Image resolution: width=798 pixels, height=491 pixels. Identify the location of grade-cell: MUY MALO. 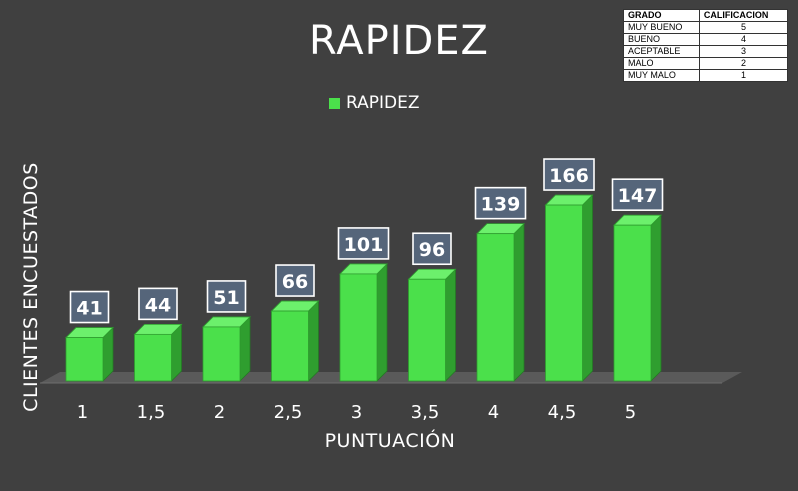
(661, 75).